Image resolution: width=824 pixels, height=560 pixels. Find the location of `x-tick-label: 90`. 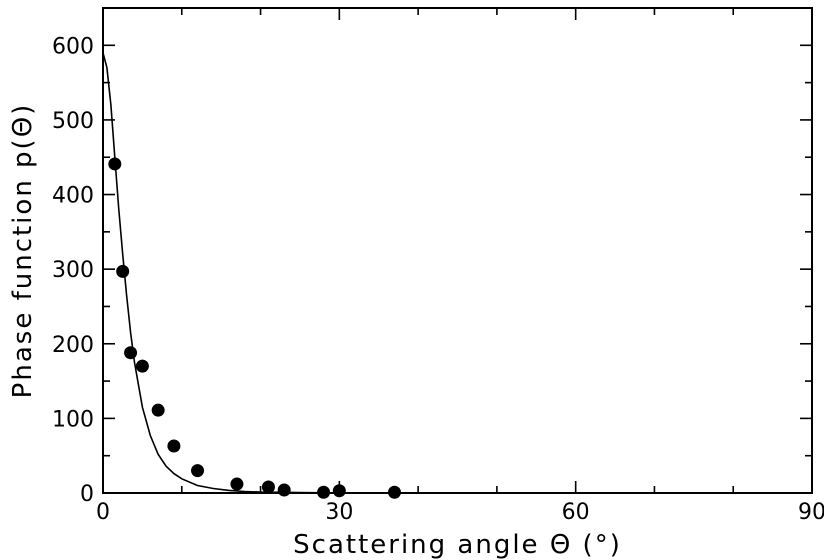

x-tick-label: 90 is located at coordinates (811, 512).